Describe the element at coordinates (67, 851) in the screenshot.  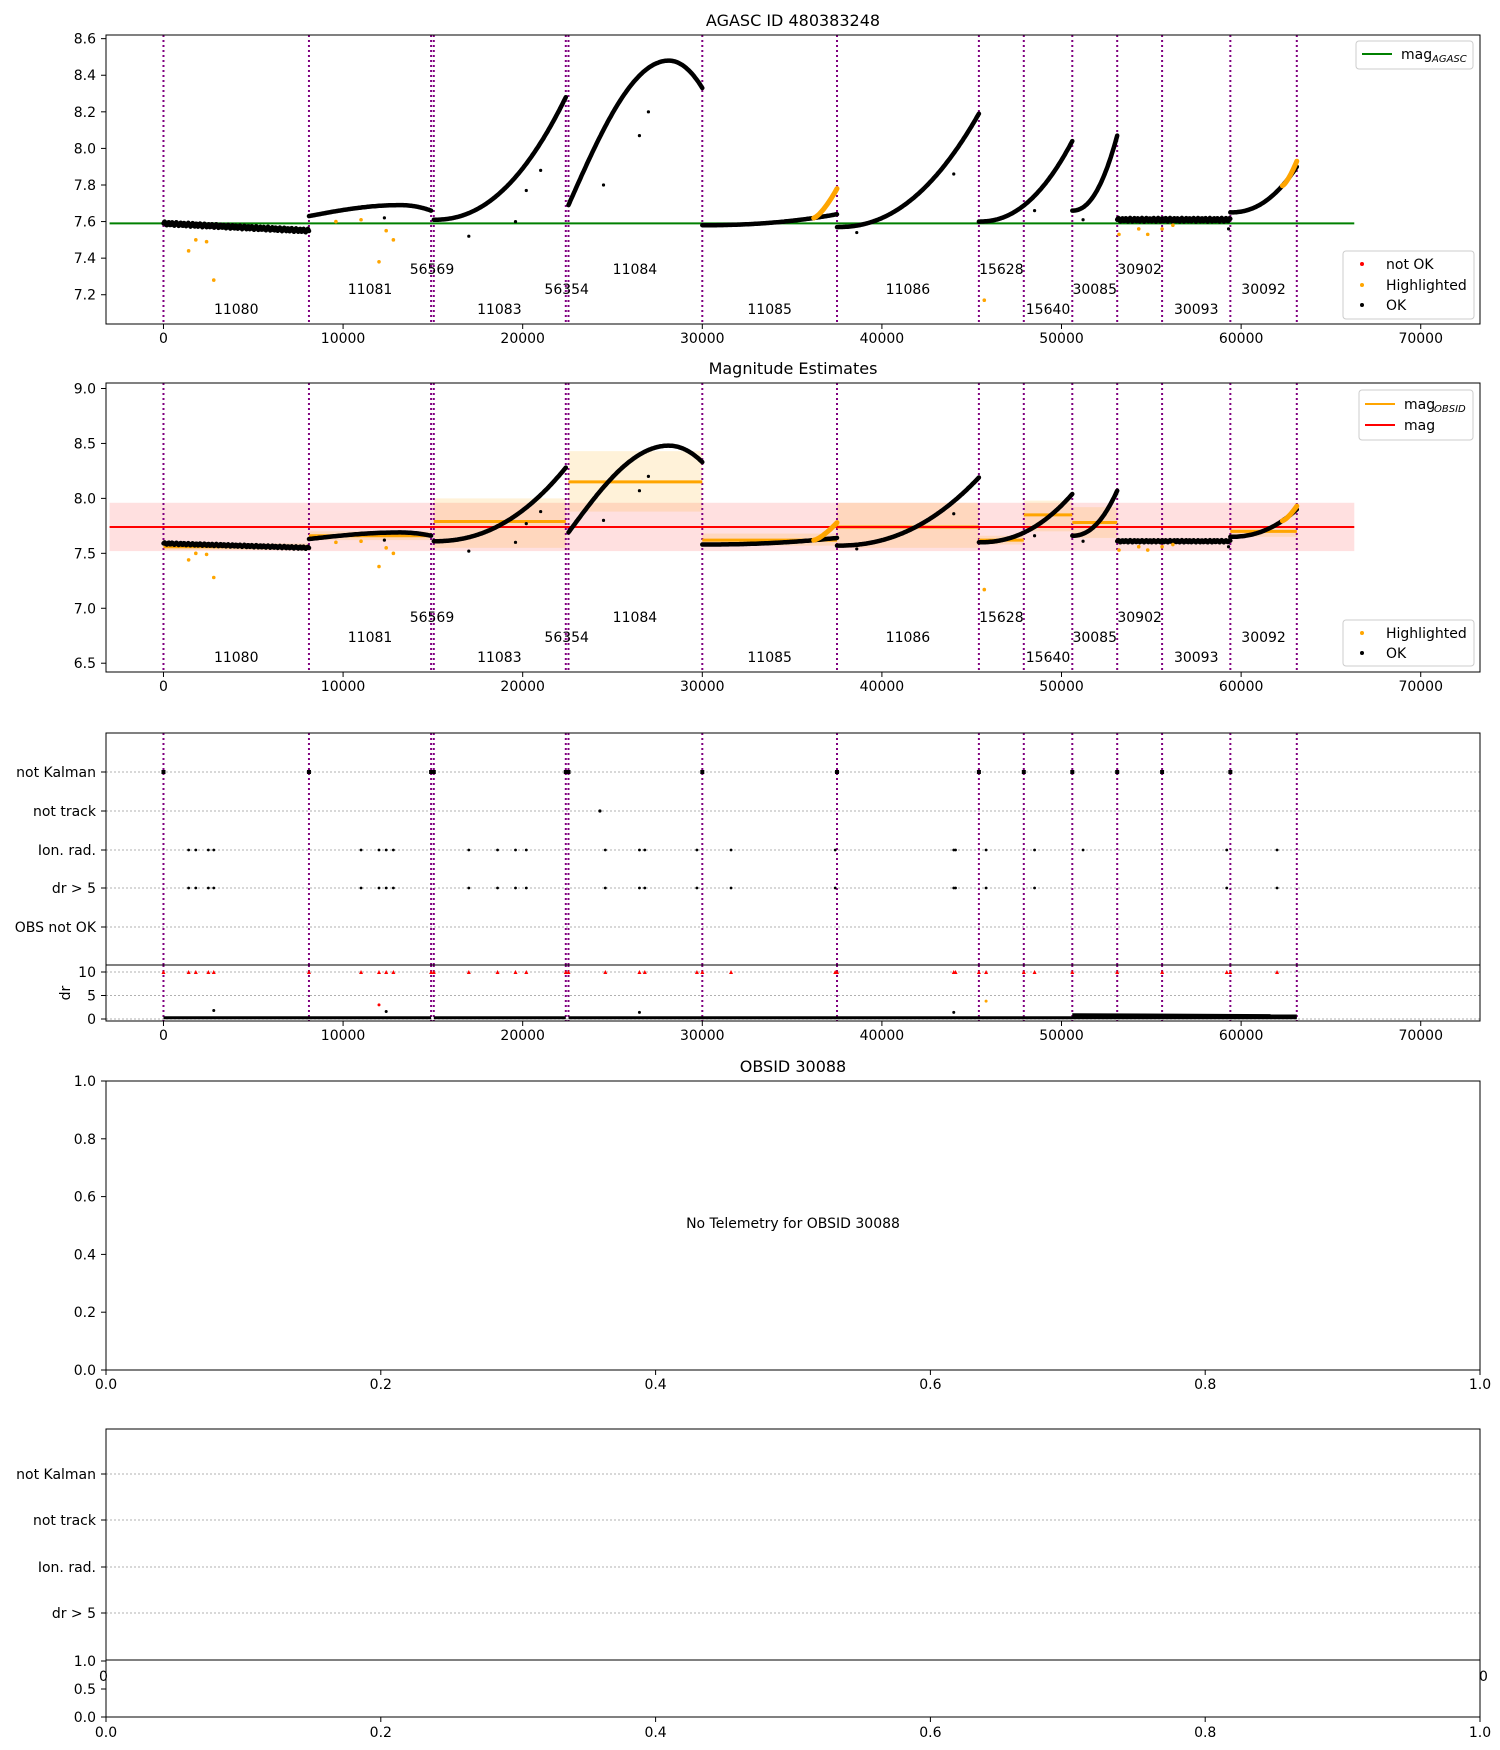
I see `flag-row-label: Ion. rad.` at that location.